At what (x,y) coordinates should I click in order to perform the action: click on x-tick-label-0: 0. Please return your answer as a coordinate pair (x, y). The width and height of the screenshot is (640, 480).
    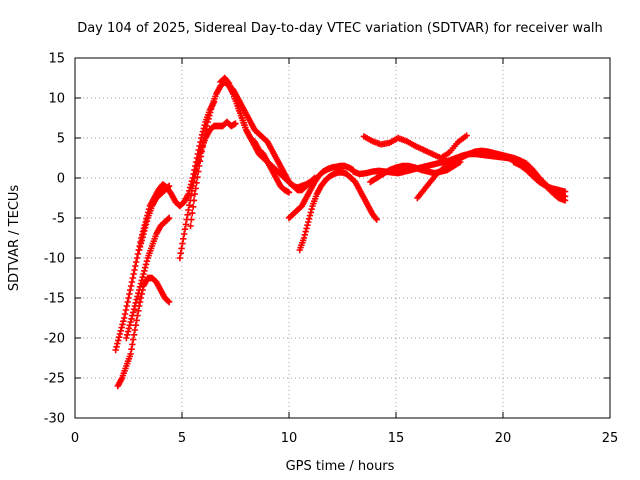
    Looking at the image, I should click on (75, 438).